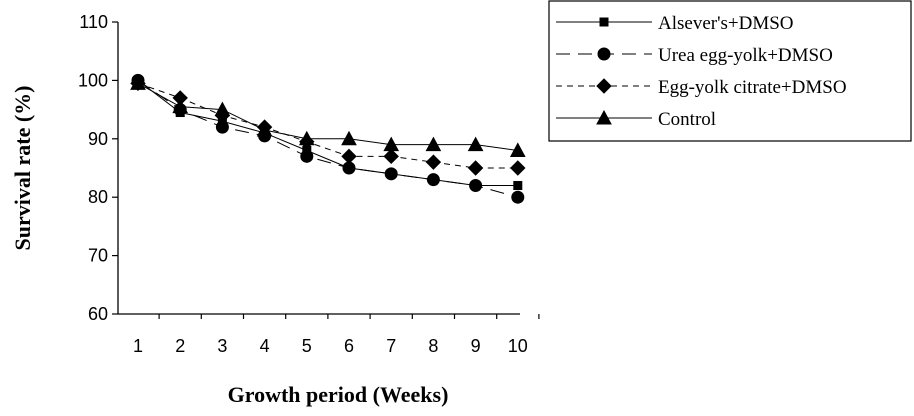 The height and width of the screenshot is (416, 914). I want to click on x-tick-label: 9, so click(476, 346).